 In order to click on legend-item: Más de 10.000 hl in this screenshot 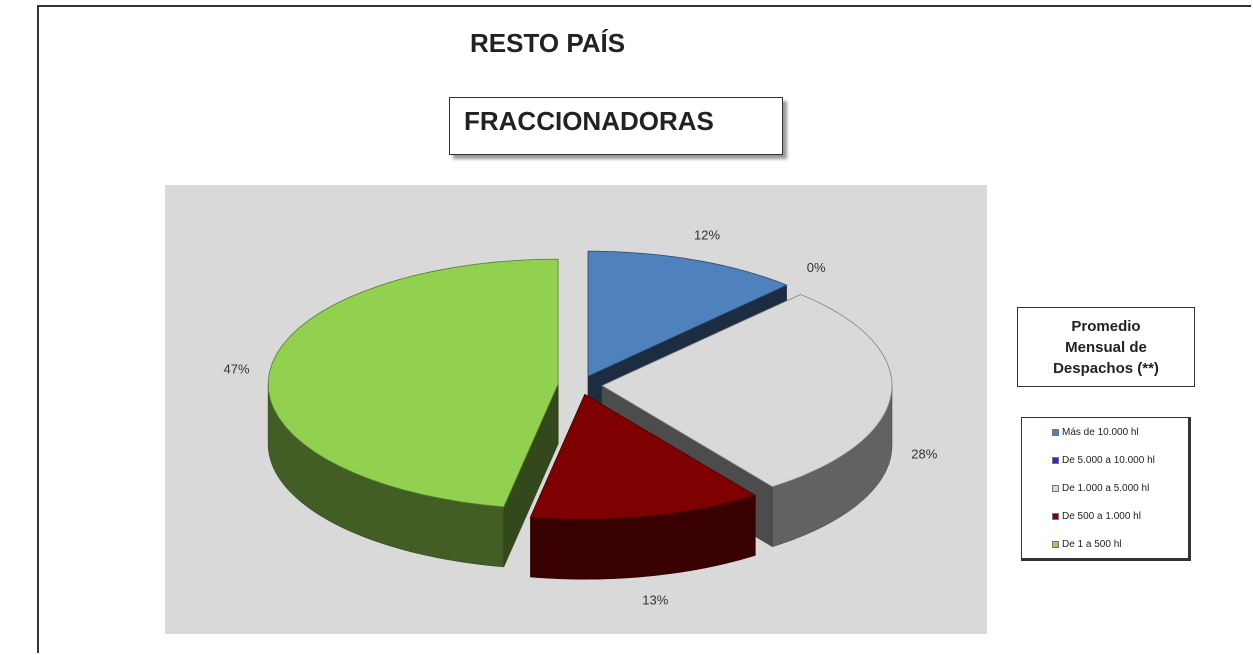, I will do `click(1120, 441)`.